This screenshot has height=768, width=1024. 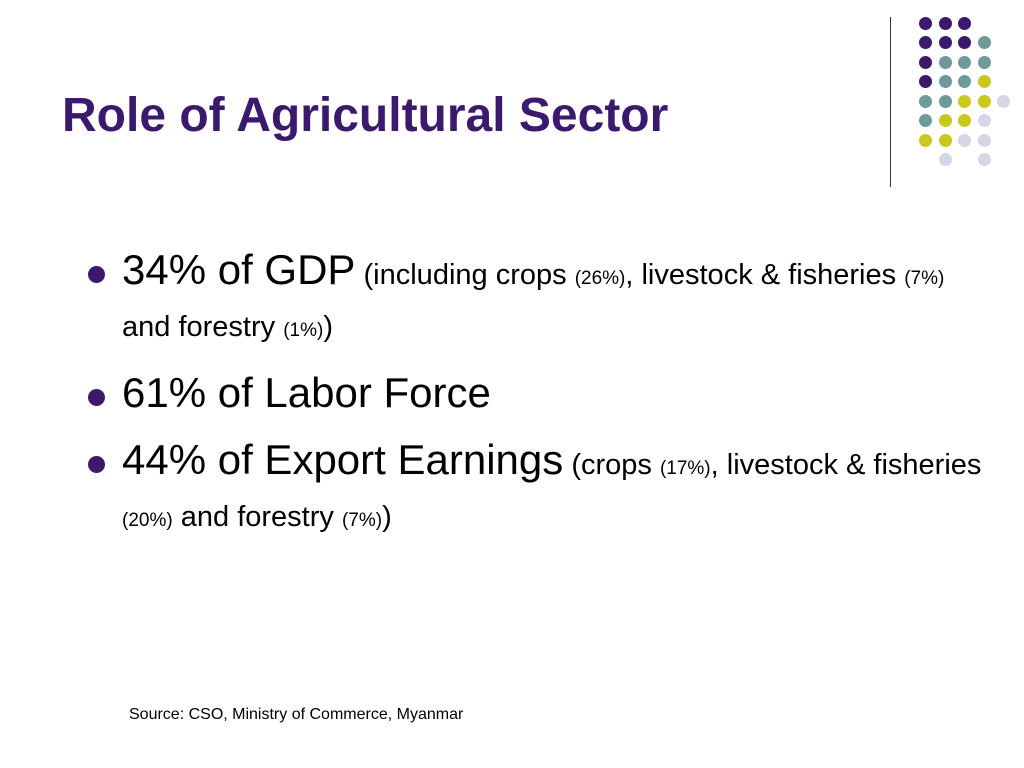 I want to click on bullet-main-text: 61% of Labor Force, so click(x=306, y=392).